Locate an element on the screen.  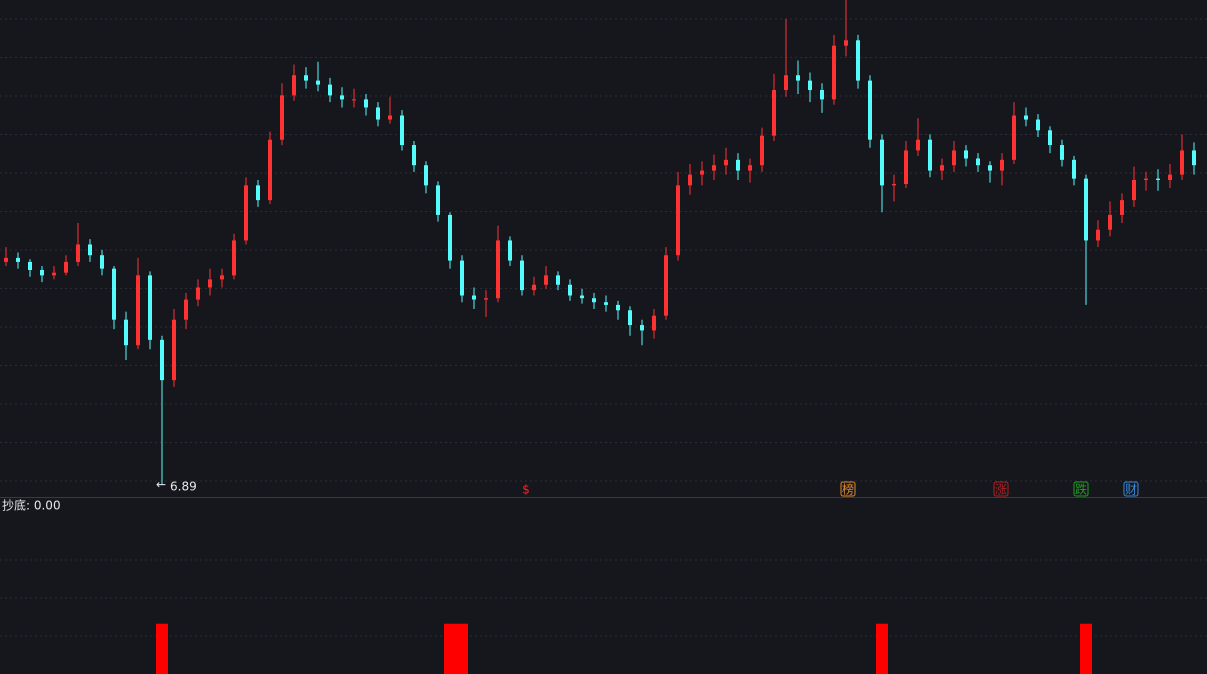
low-label: 6.89 is located at coordinates (183, 486).